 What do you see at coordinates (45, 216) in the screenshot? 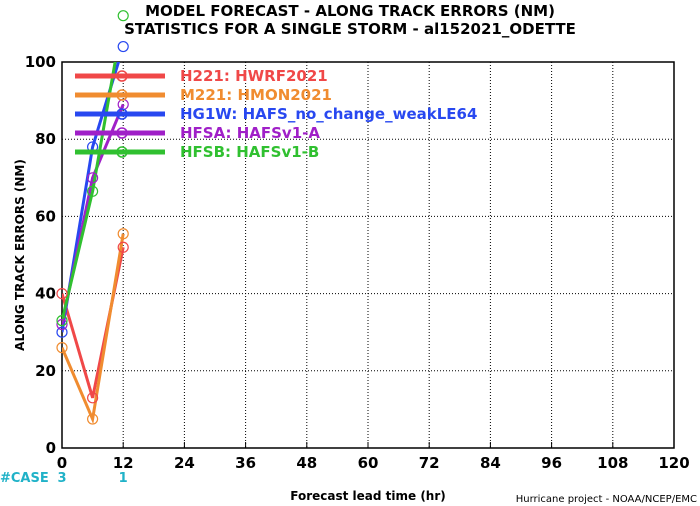
I see `y-tick-label: 60` at bounding box center [45, 216].